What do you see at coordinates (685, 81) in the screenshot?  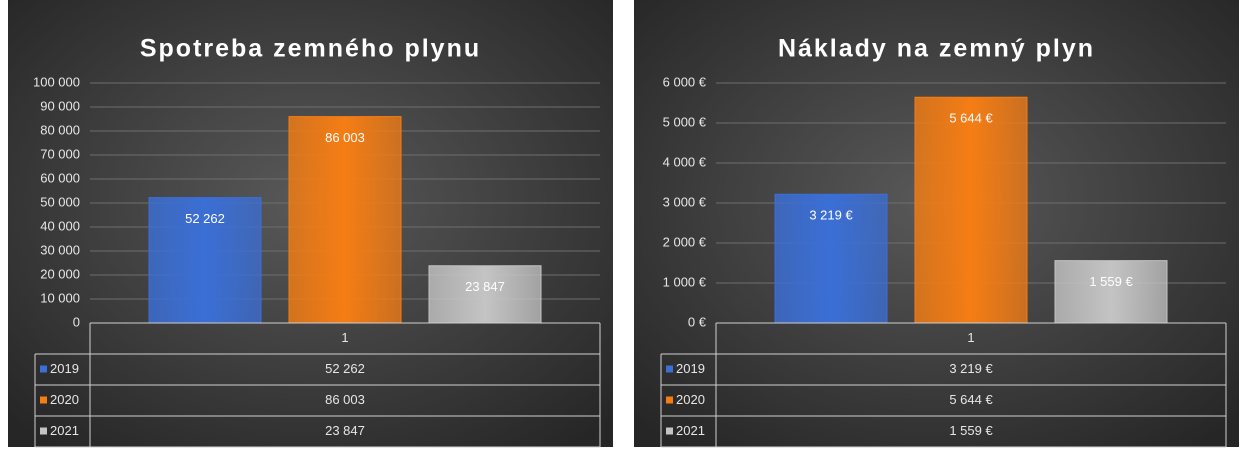 I see `y-tick-label: 6 000 €` at bounding box center [685, 81].